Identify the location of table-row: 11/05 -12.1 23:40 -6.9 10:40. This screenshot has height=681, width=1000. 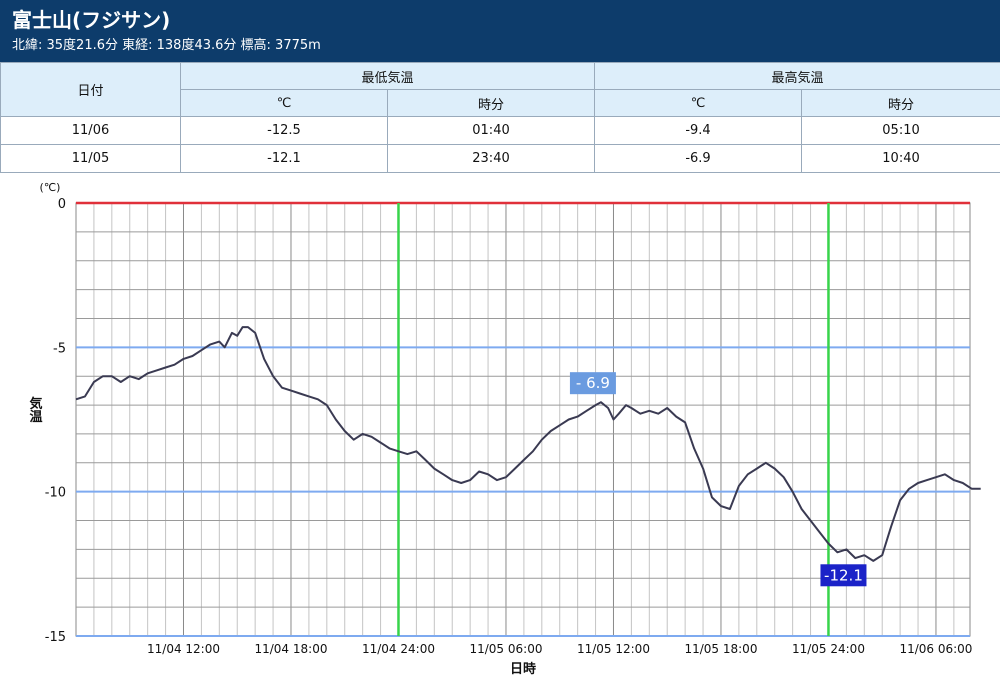
(500, 158).